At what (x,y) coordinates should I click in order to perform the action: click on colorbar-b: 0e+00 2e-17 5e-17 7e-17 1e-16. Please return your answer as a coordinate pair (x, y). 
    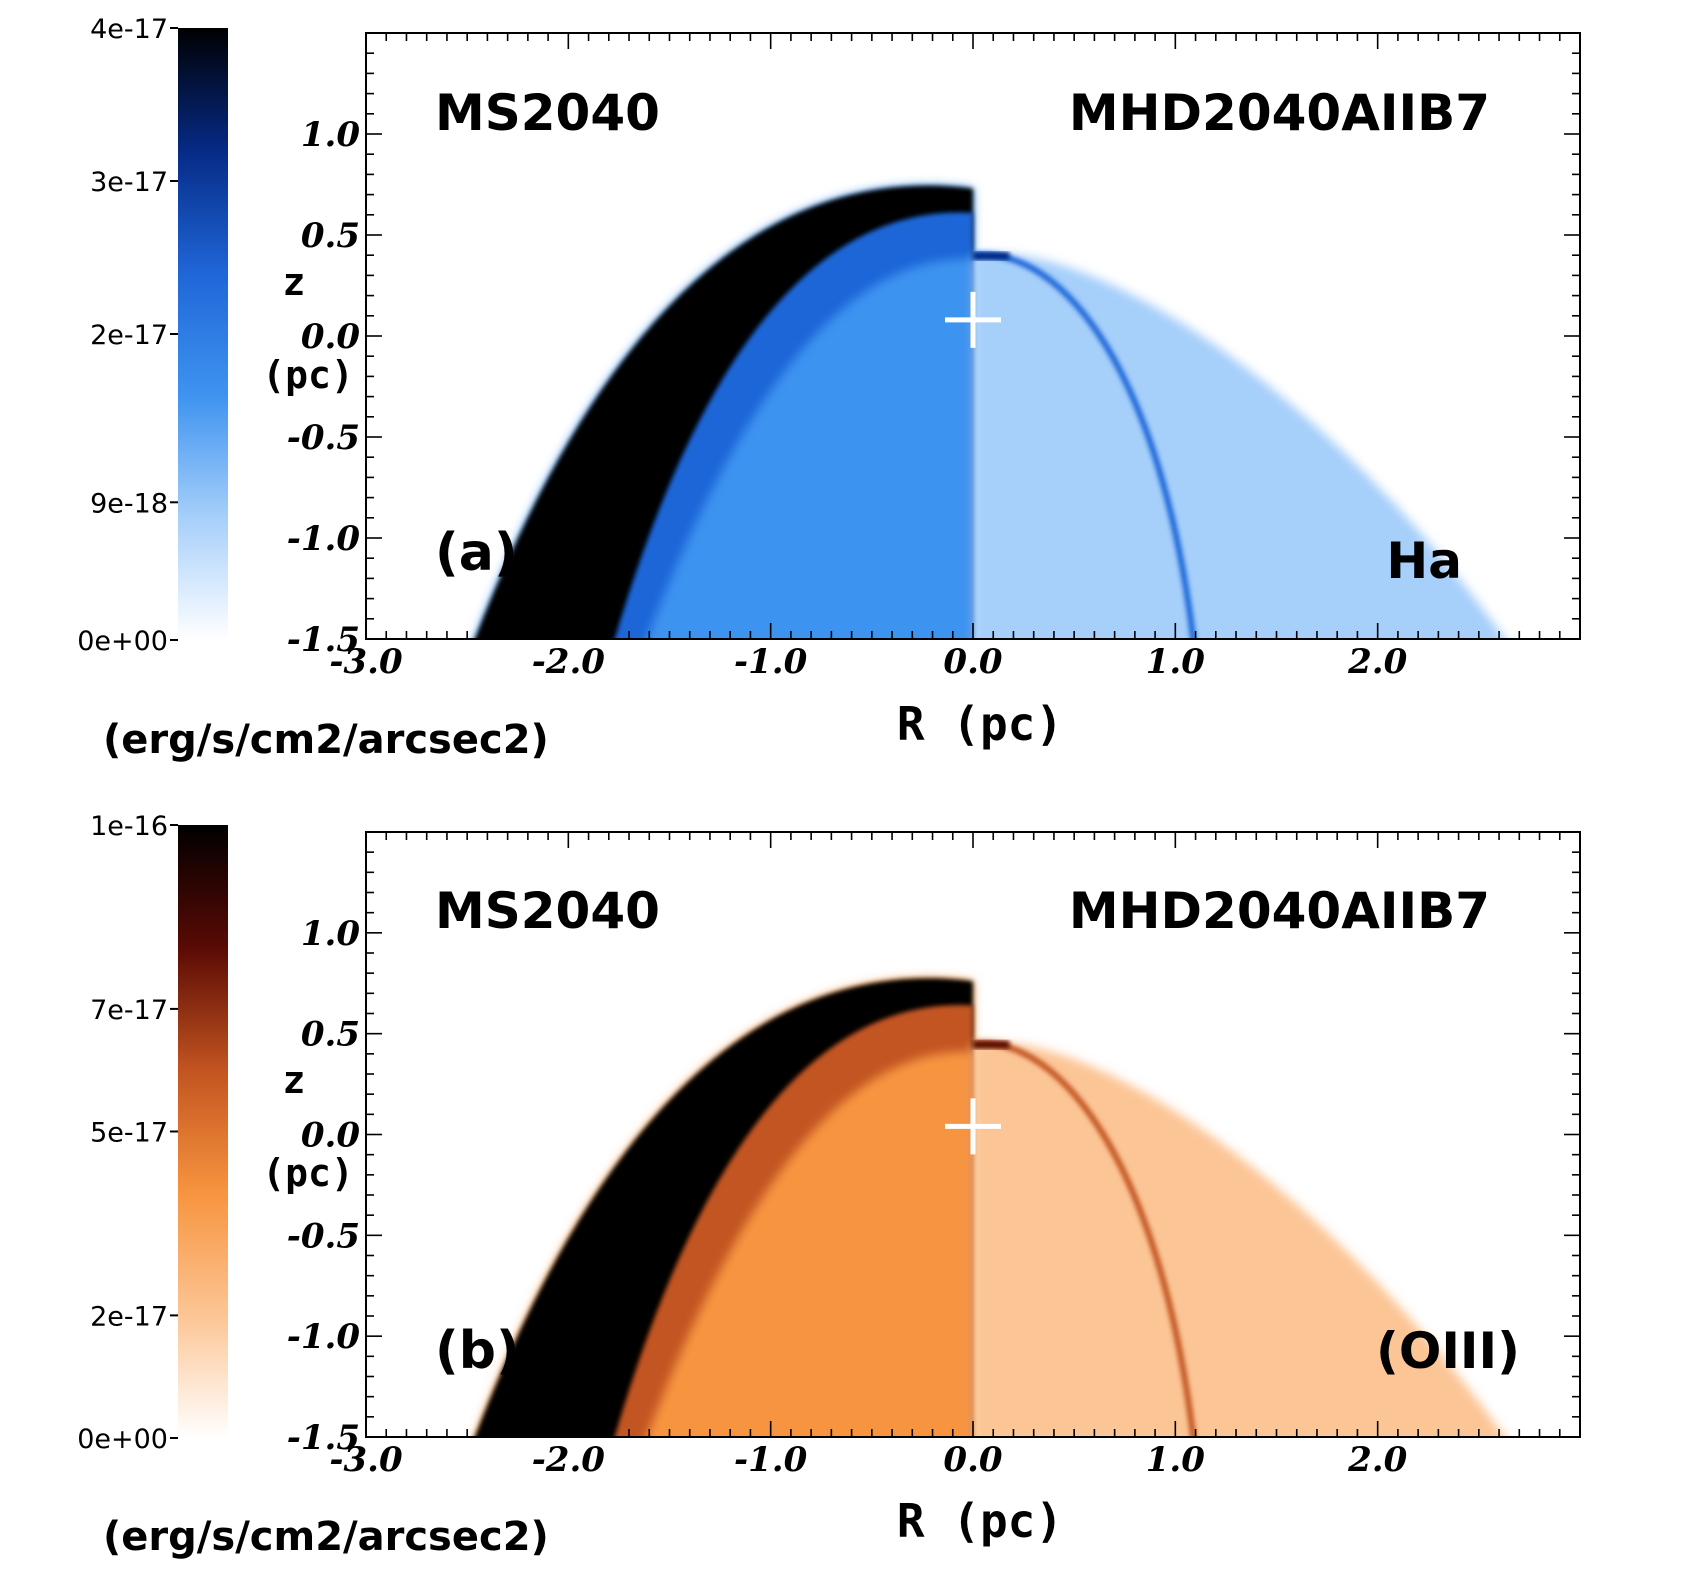
    Looking at the image, I should click on (152, 1133).